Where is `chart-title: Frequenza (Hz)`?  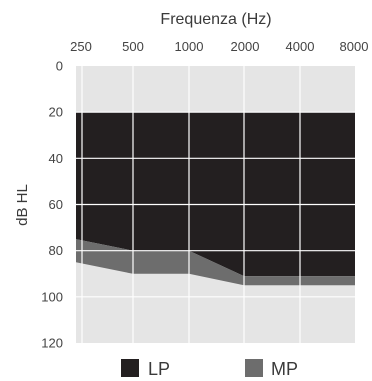
chart-title: Frequenza (Hz) is located at coordinates (215, 19).